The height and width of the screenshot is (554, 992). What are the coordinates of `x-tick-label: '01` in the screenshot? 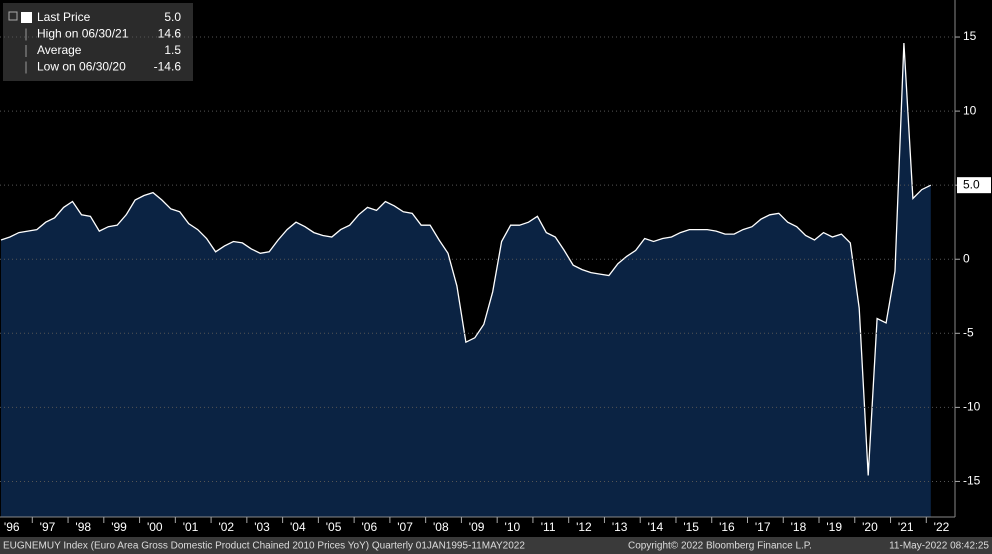 It's located at (191, 527).